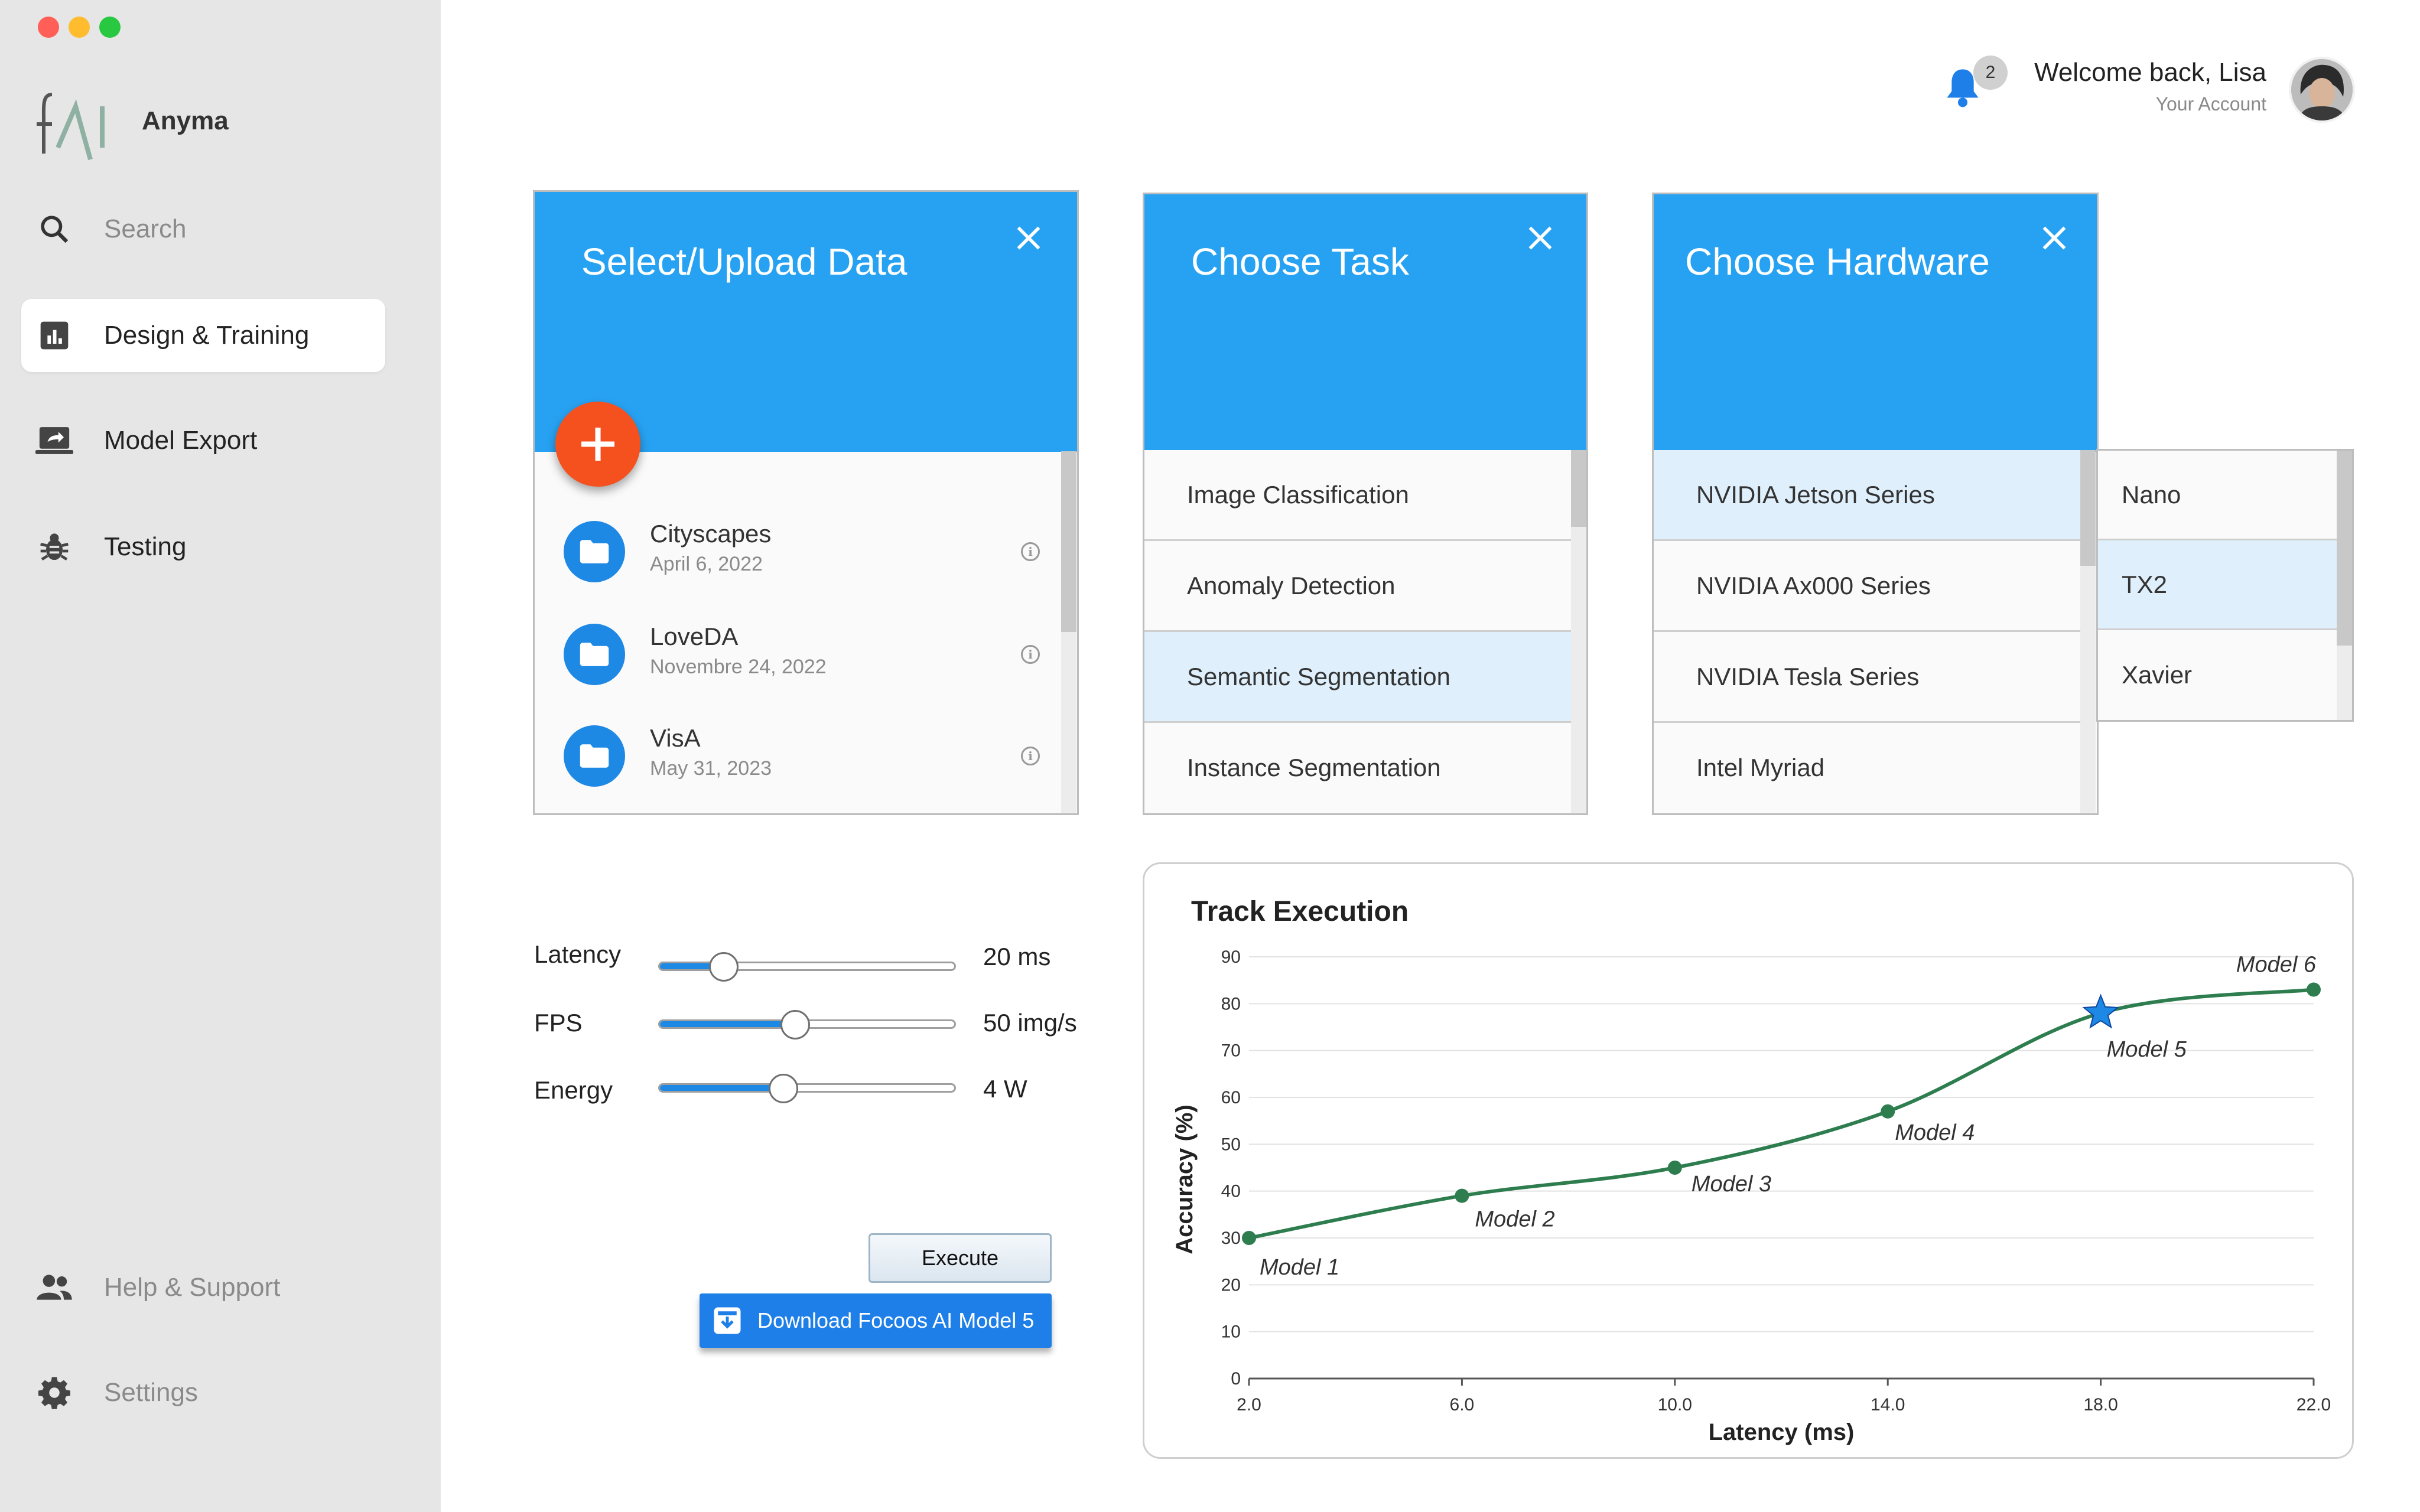  I want to click on sidebar-item-label: Search, so click(145, 228).